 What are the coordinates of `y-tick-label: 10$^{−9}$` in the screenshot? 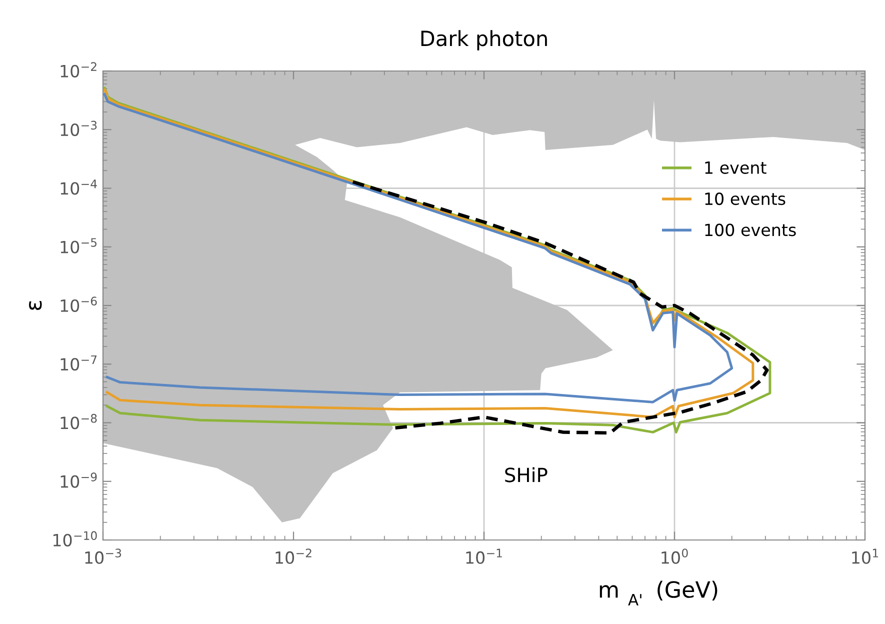 It's located at (78, 480).